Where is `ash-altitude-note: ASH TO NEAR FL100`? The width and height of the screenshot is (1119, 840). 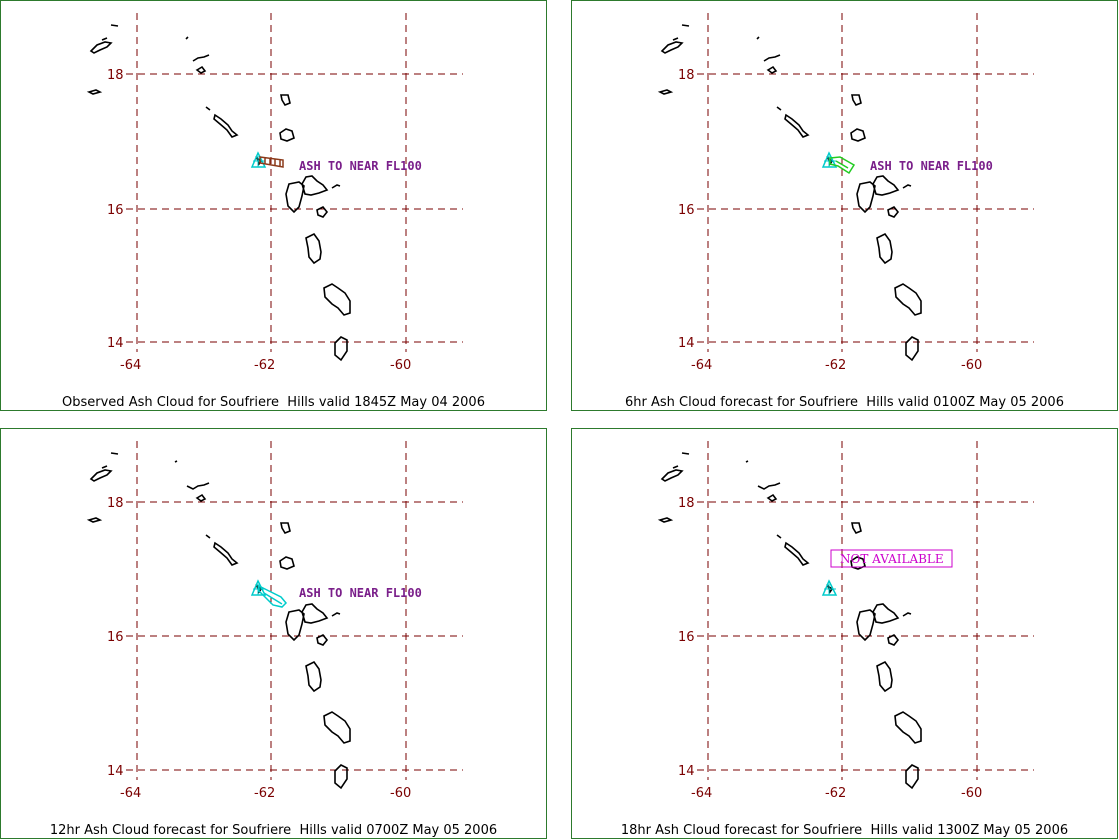 ash-altitude-note: ASH TO NEAR FL100 is located at coordinates (360, 166).